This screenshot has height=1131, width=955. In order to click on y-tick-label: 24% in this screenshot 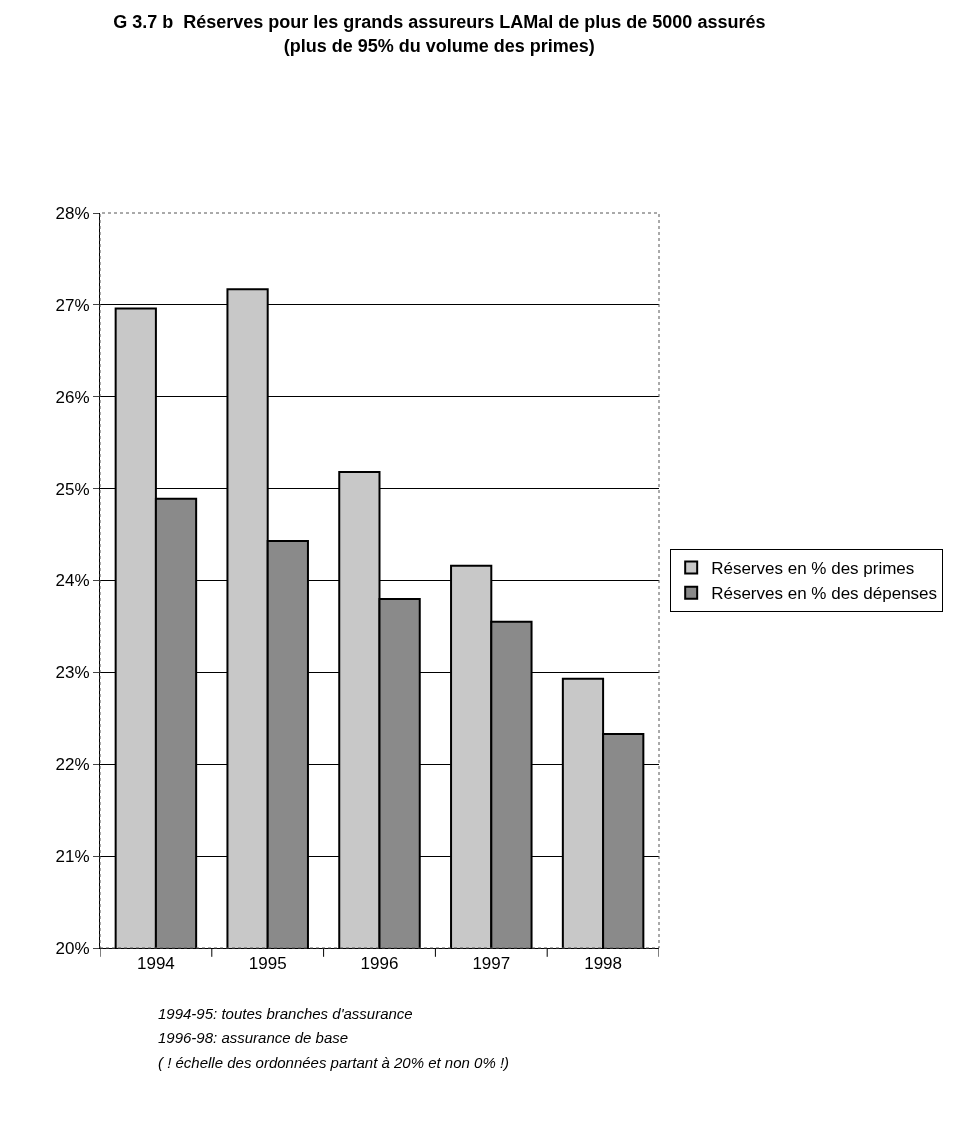, I will do `click(72, 581)`.